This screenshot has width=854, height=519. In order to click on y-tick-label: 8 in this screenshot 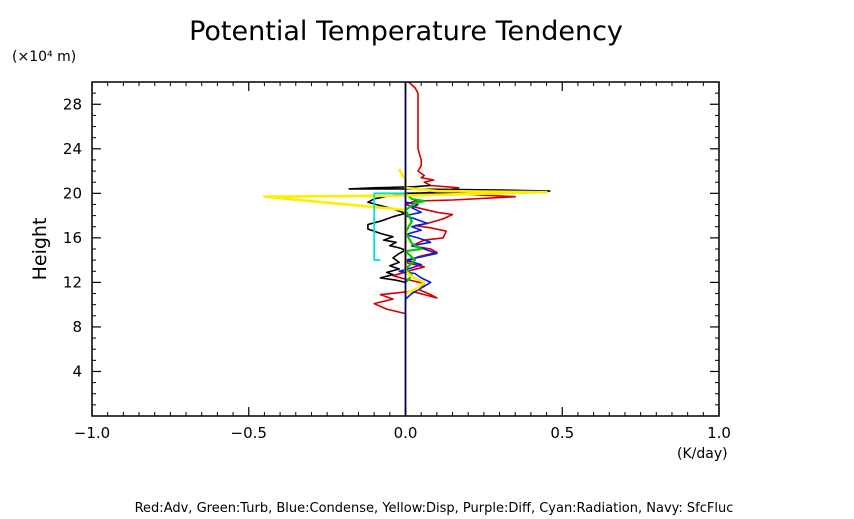, I will do `click(77, 327)`.